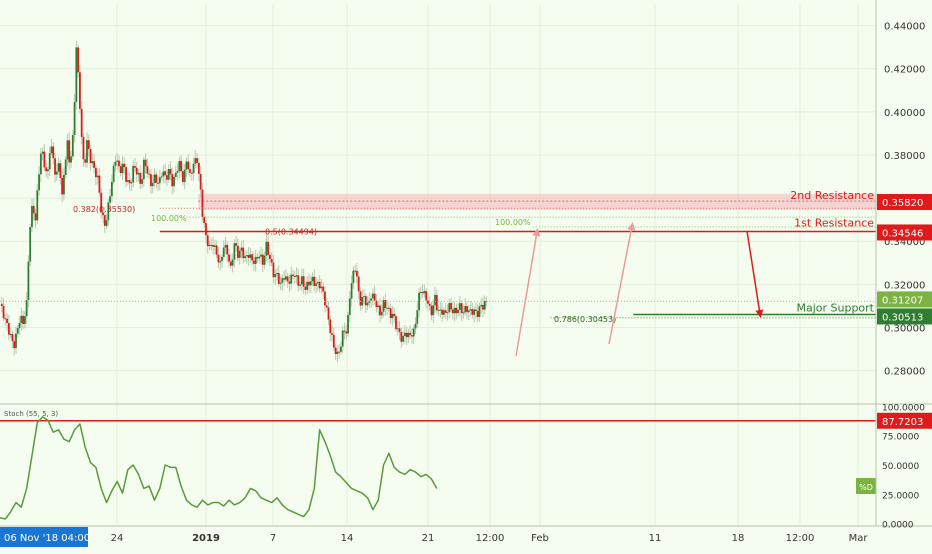 This screenshot has height=554, width=932. Describe the element at coordinates (513, 222) in the screenshot. I see `fib-label: 100.00%` at that location.